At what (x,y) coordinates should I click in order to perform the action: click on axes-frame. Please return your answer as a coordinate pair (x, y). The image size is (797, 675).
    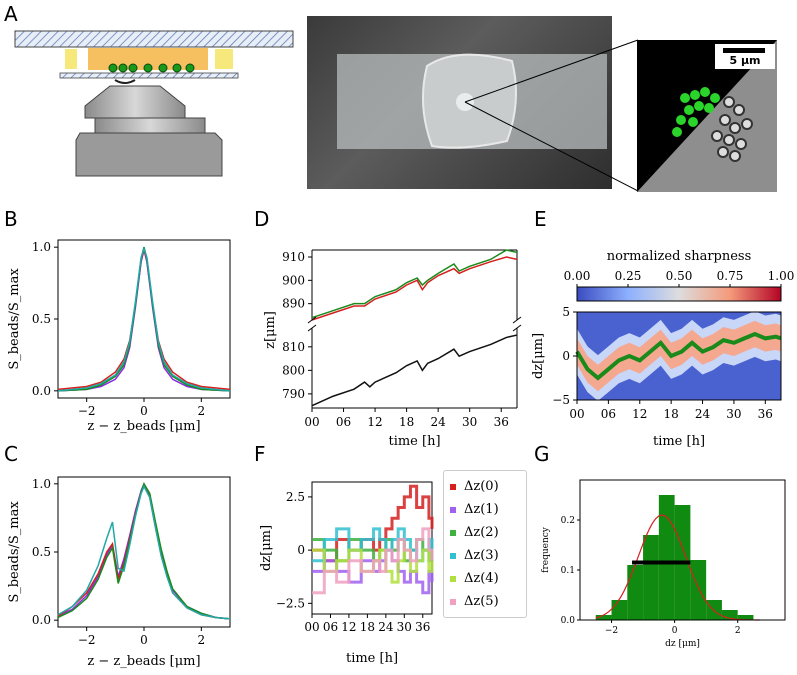
    Looking at the image, I should click on (144, 319).